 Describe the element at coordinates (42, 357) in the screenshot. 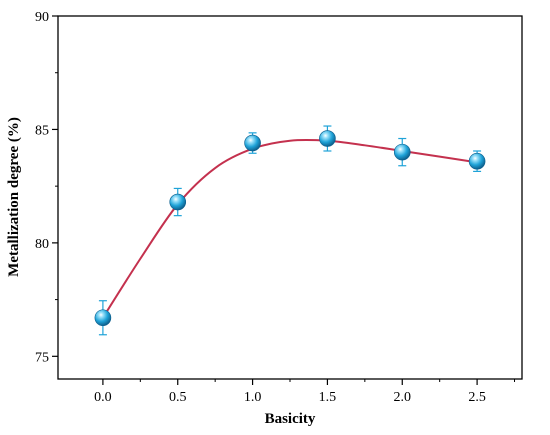

I see `y-tick-label: 75` at that location.